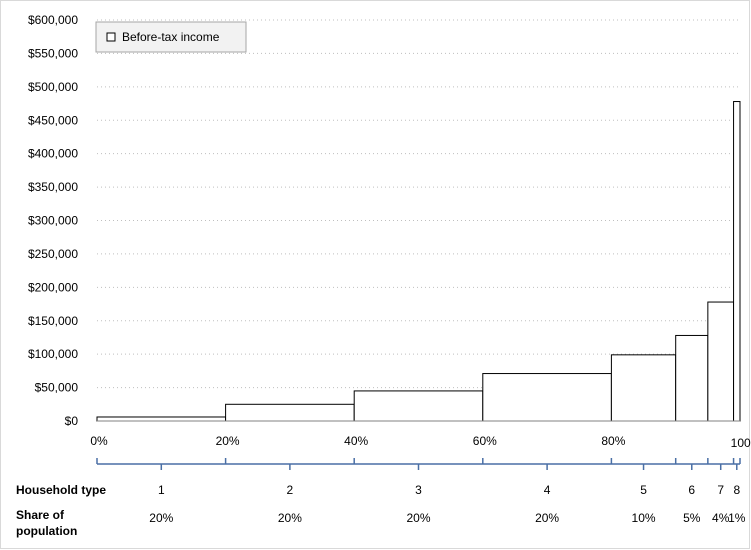 The height and width of the screenshot is (550, 751). I want to click on household-type-label: 8, so click(736, 490).